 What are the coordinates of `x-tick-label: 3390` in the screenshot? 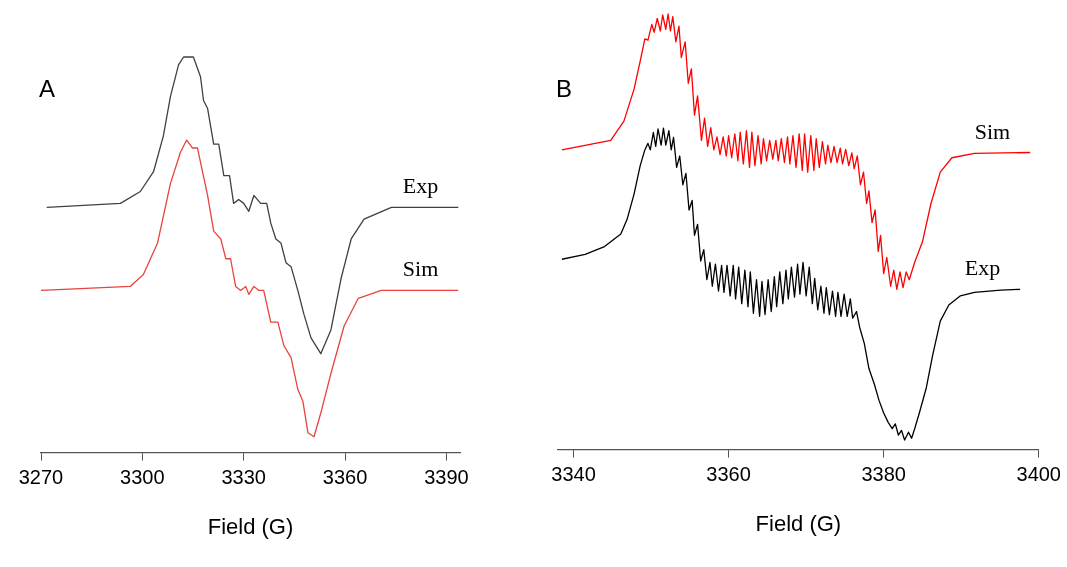 It's located at (446, 477).